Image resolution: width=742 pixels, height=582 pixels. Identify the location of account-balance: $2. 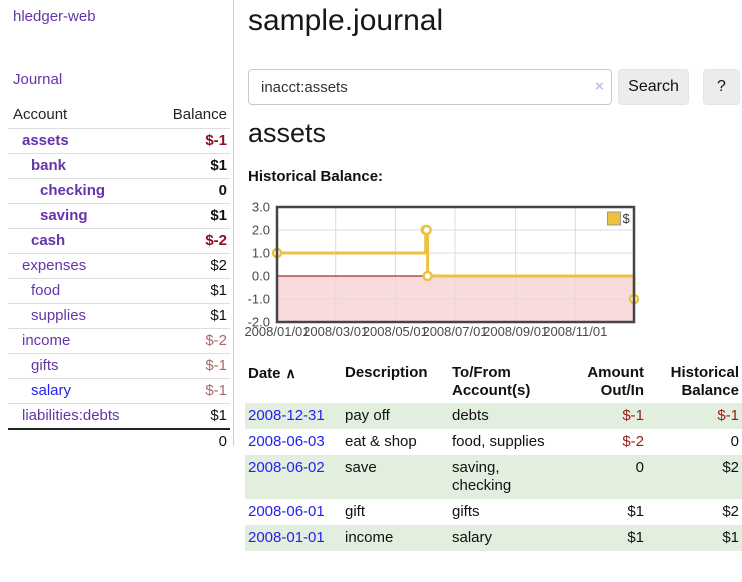
(190, 266).